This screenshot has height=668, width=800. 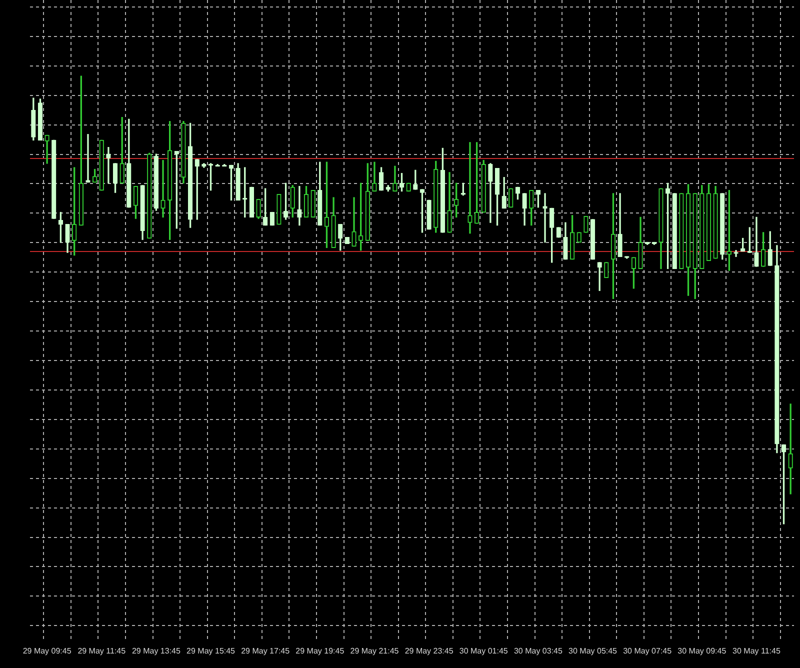 I want to click on x-tick-label: 30 May 01:45, so click(x=483, y=651).